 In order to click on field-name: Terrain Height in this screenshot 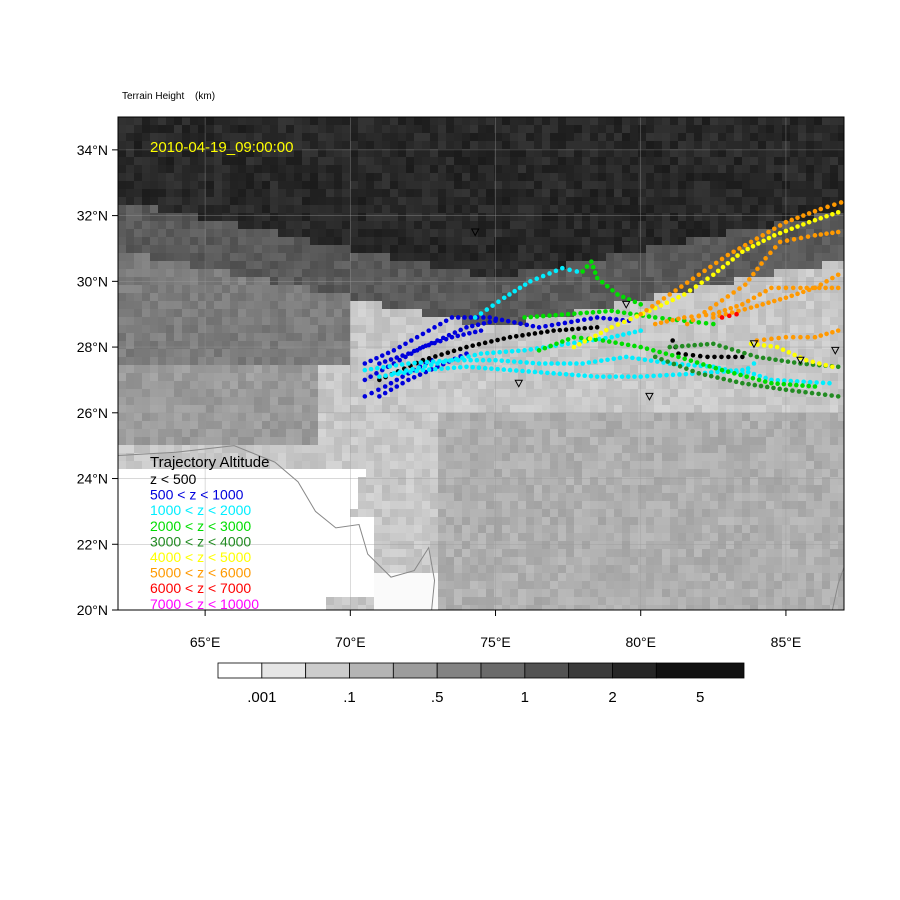, I will do `click(153, 96)`.